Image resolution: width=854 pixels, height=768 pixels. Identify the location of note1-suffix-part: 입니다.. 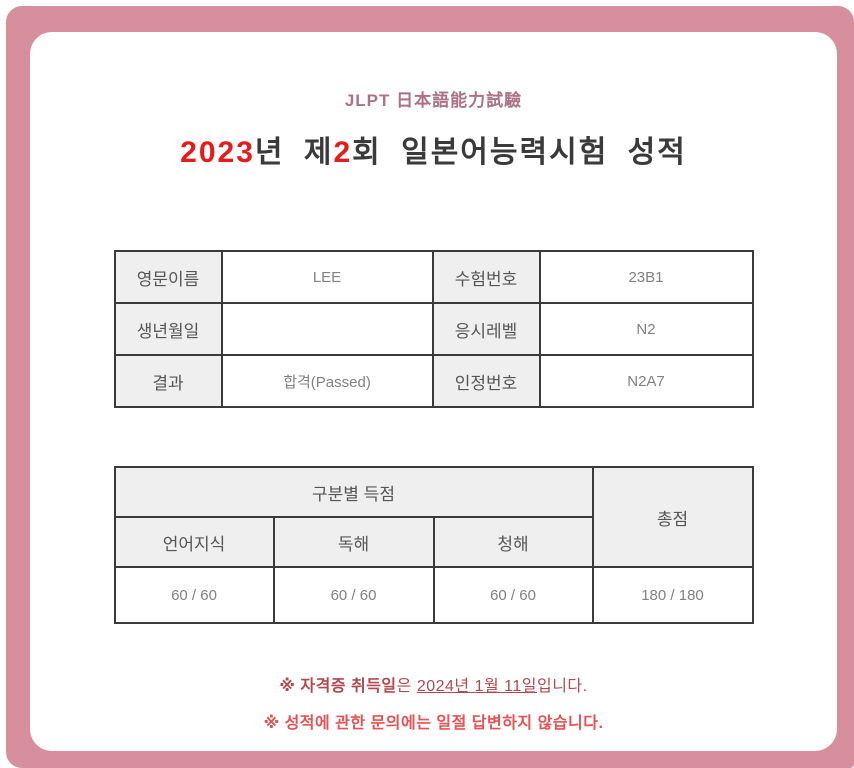
(562, 686).